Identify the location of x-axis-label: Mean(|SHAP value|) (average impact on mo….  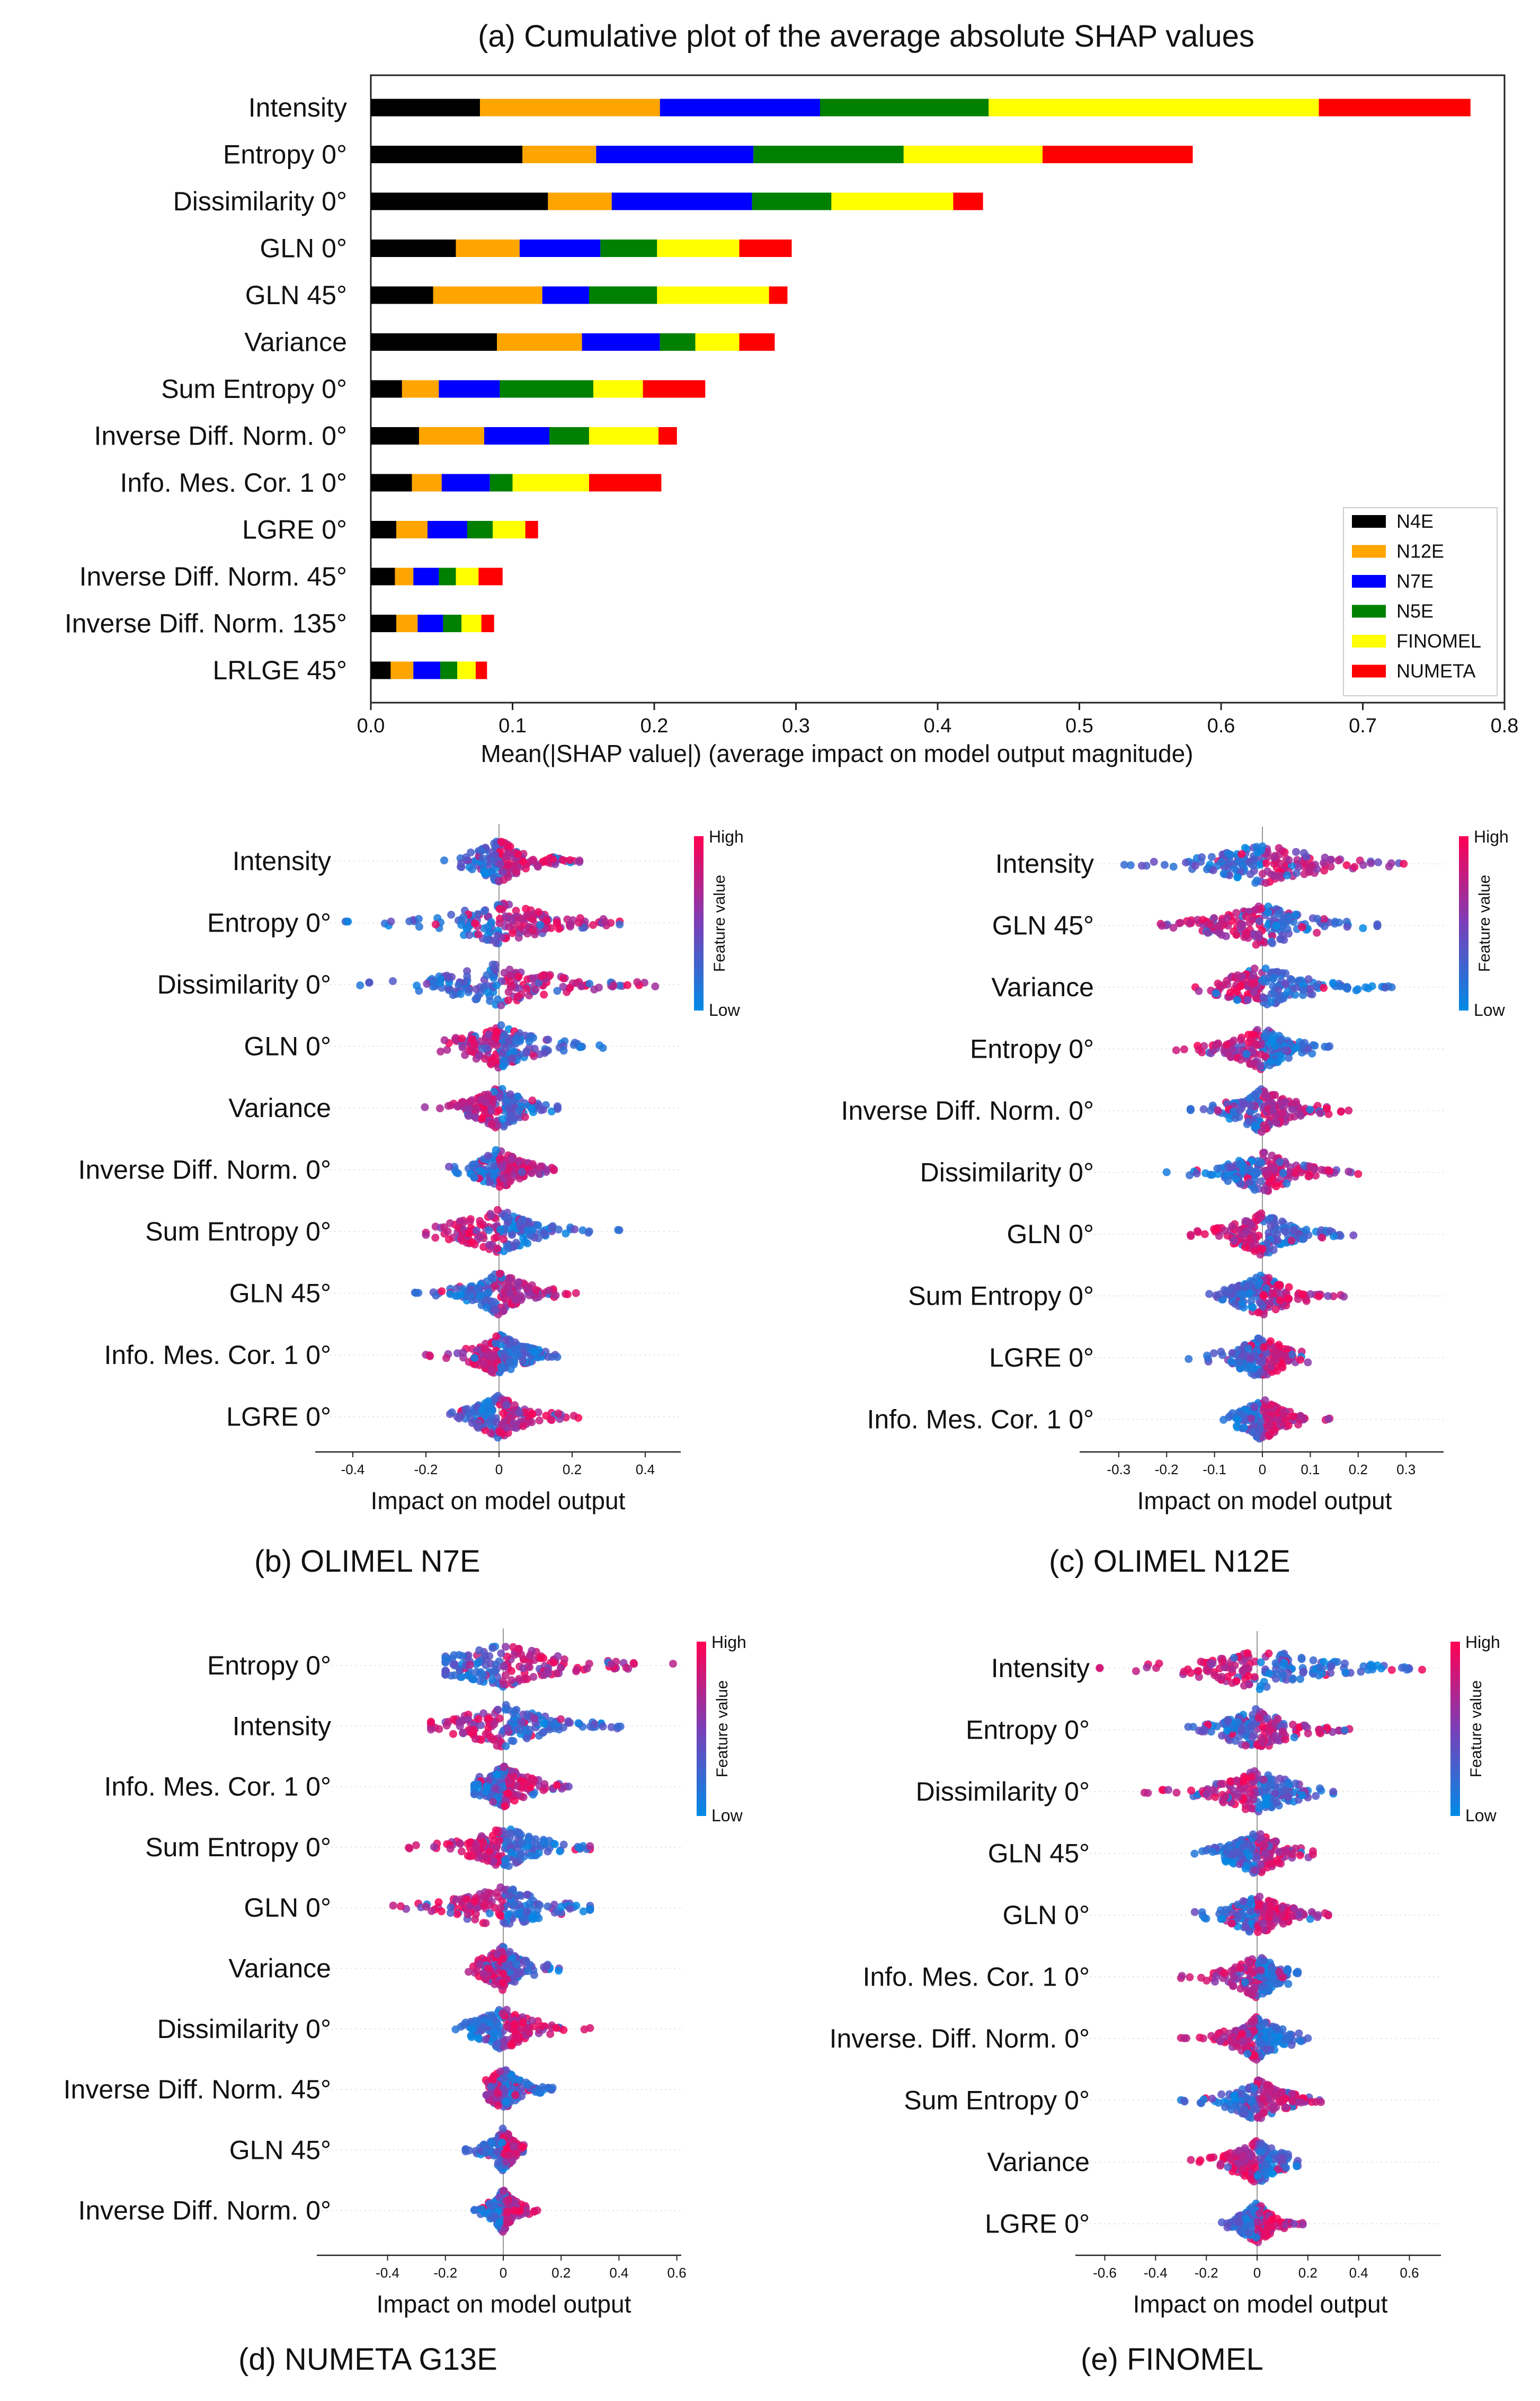
(837, 753).